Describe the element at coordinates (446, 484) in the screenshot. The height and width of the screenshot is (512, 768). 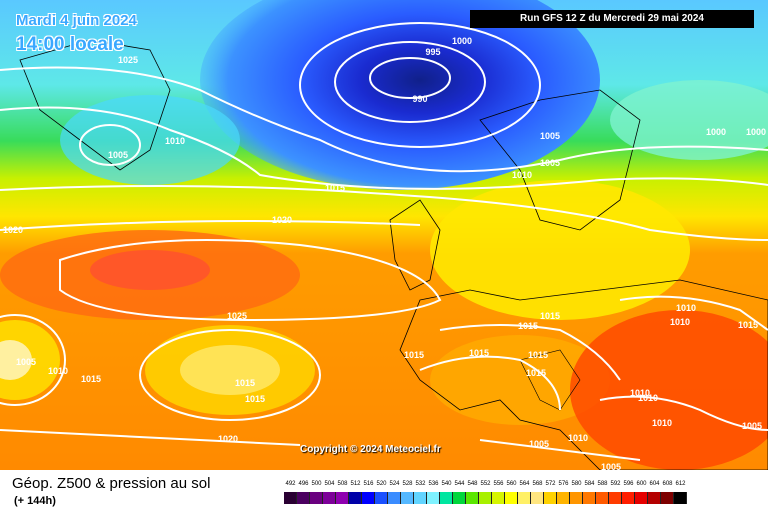
I see `legend-tick: 540` at that location.